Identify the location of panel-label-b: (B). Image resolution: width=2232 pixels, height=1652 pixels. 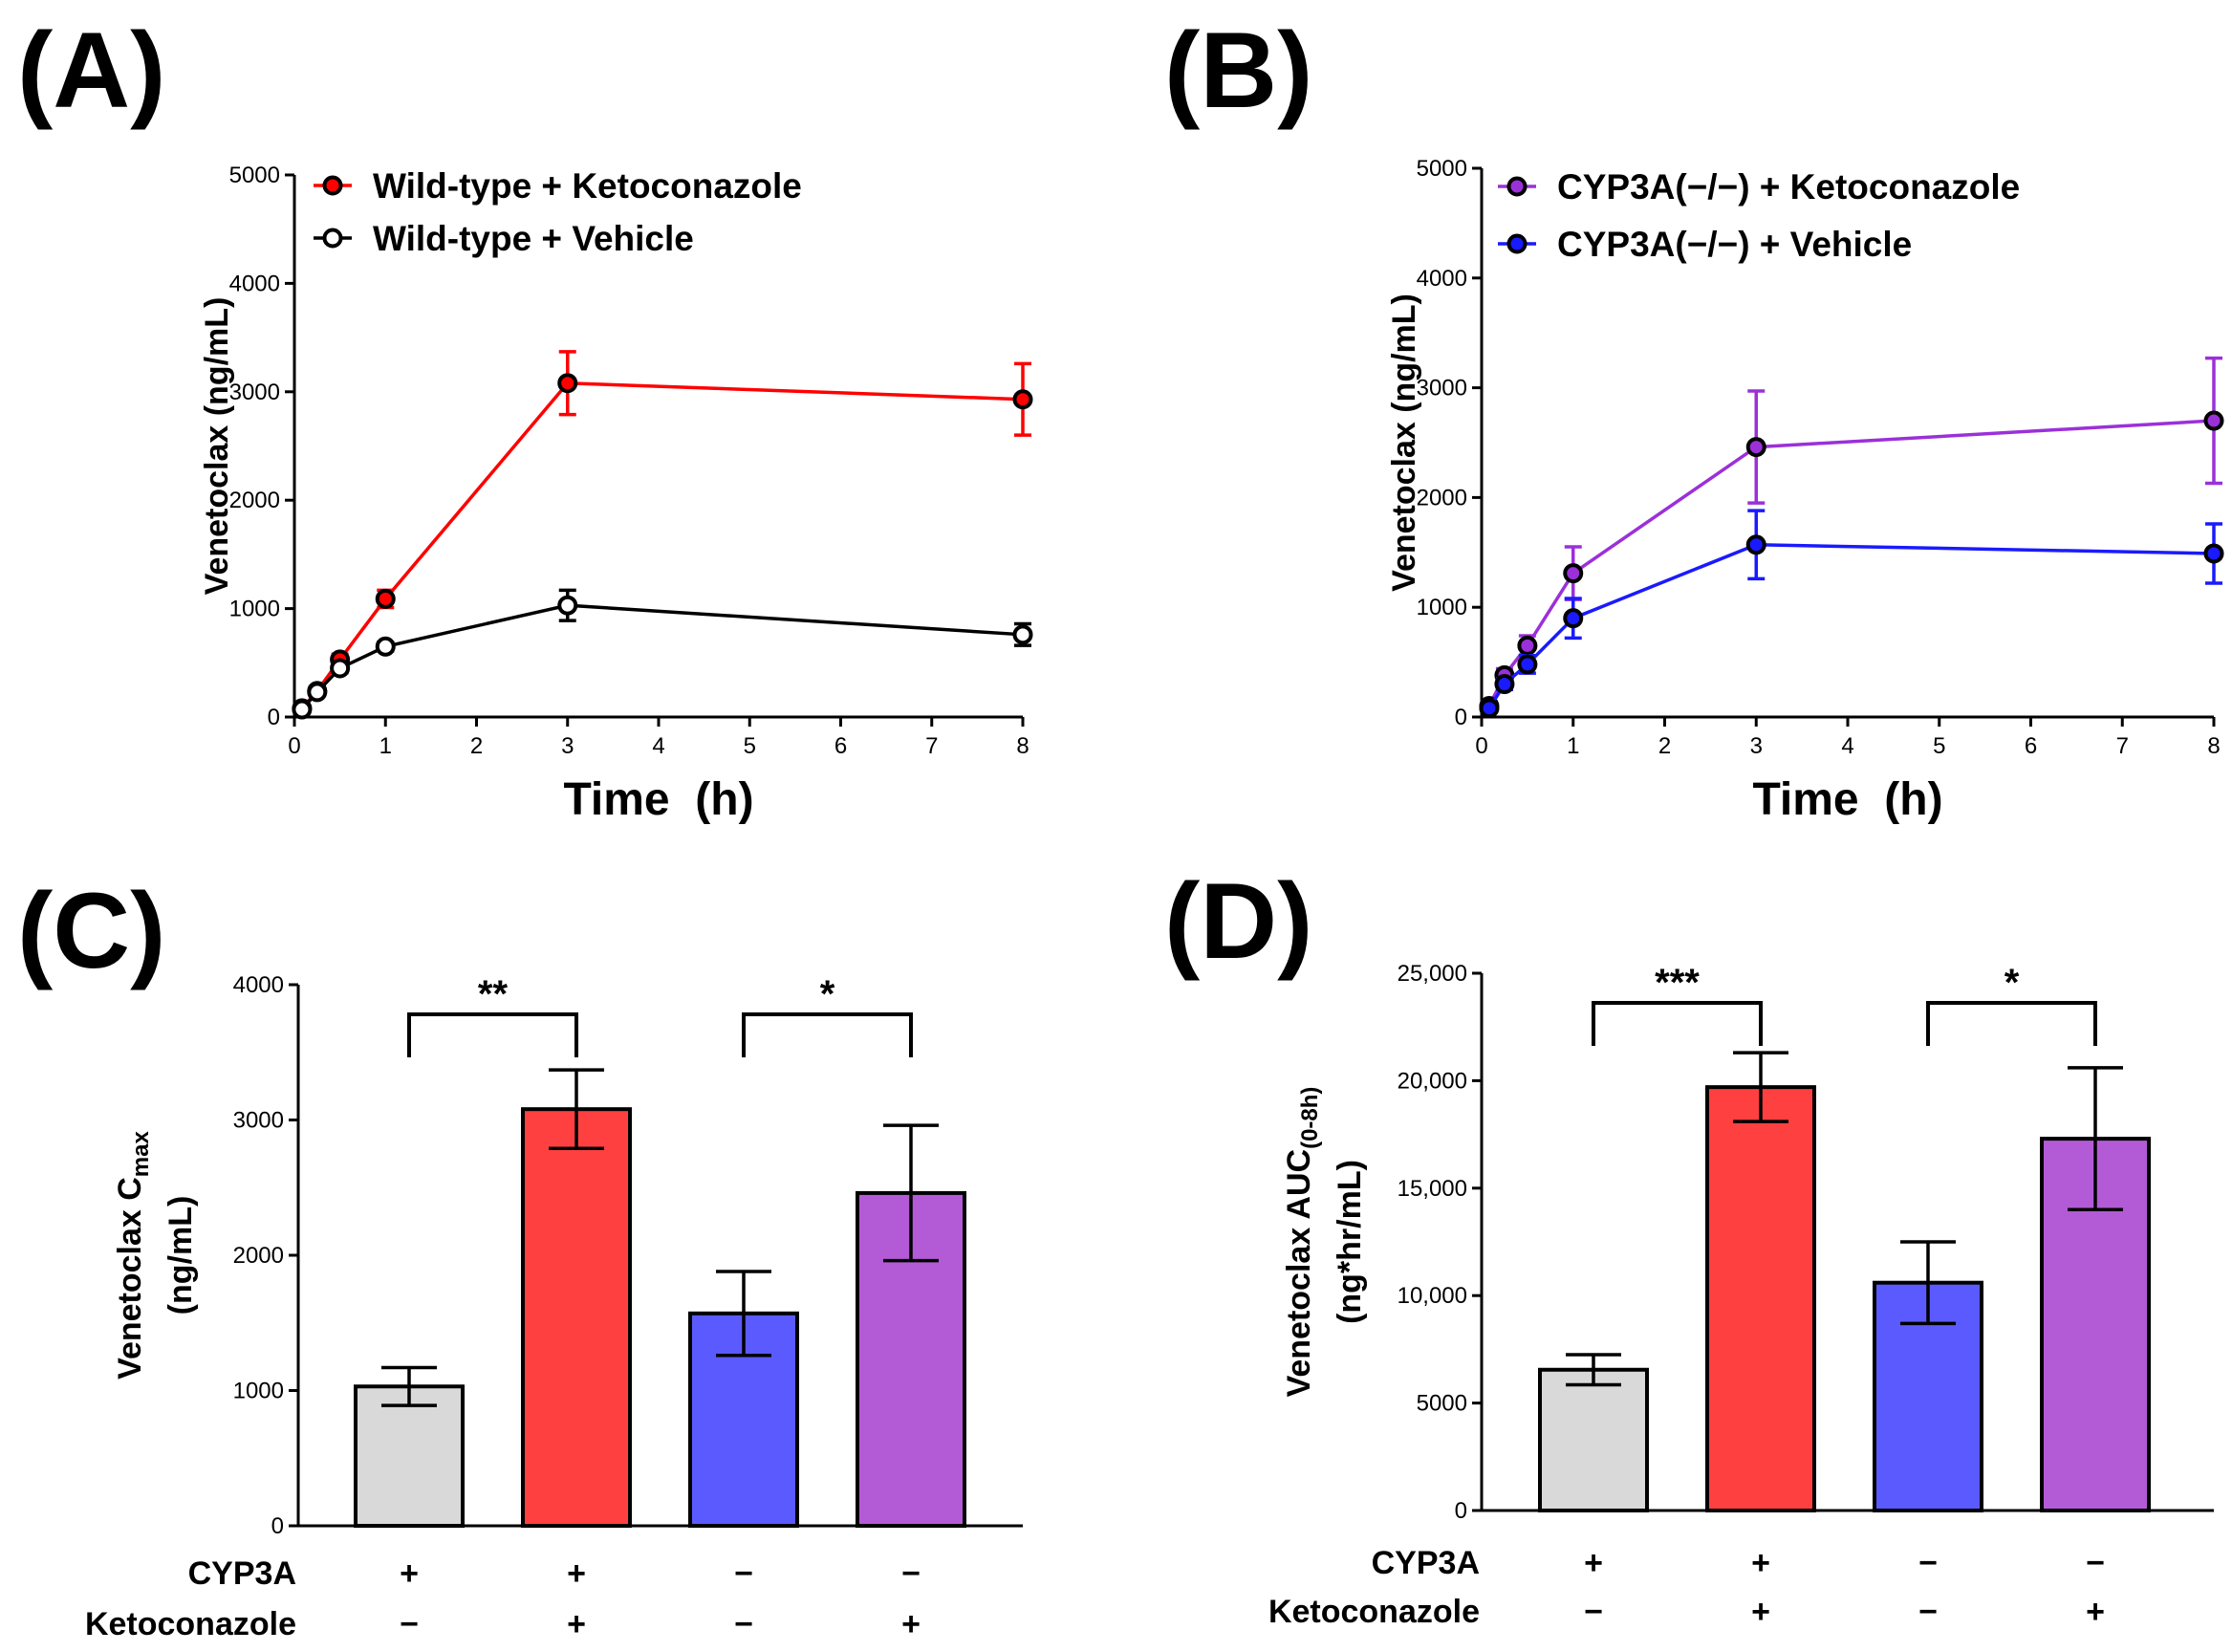
(1238, 70).